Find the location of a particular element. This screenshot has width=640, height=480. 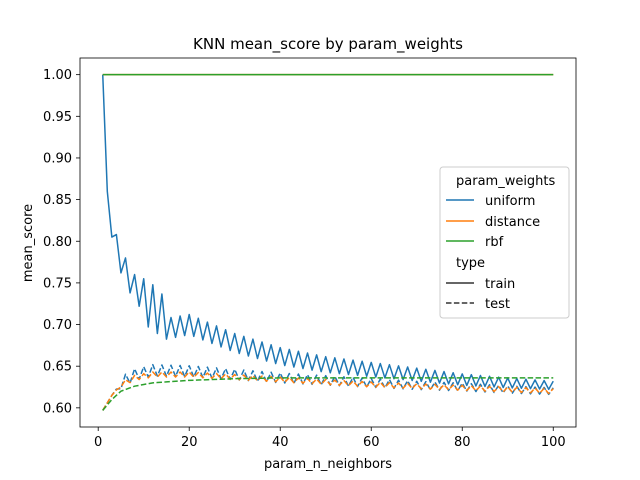

legend-label-distance: distance is located at coordinates (512, 222).